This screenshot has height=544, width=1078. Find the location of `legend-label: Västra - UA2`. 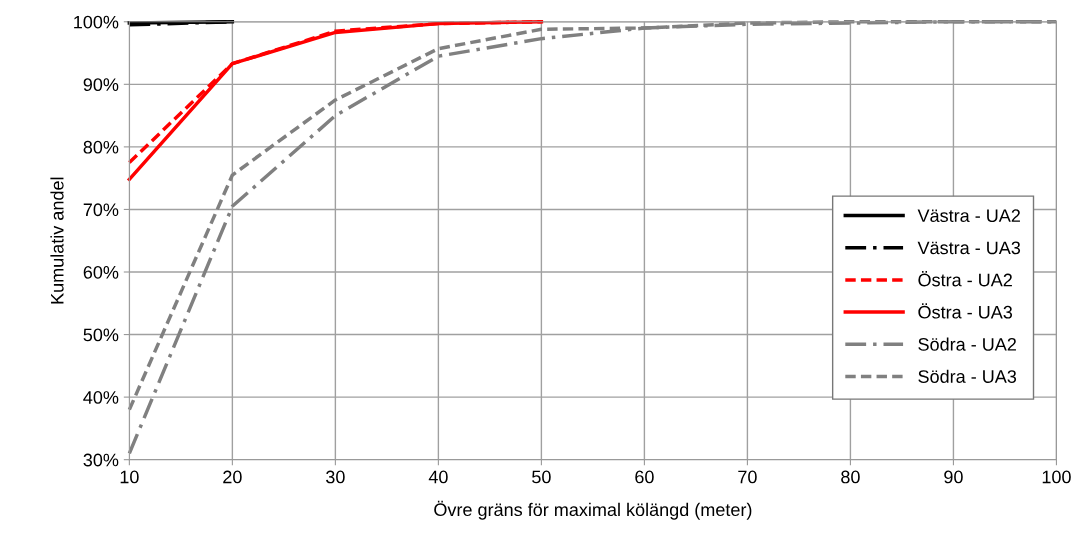

legend-label: Västra - UA2 is located at coordinates (968, 216).